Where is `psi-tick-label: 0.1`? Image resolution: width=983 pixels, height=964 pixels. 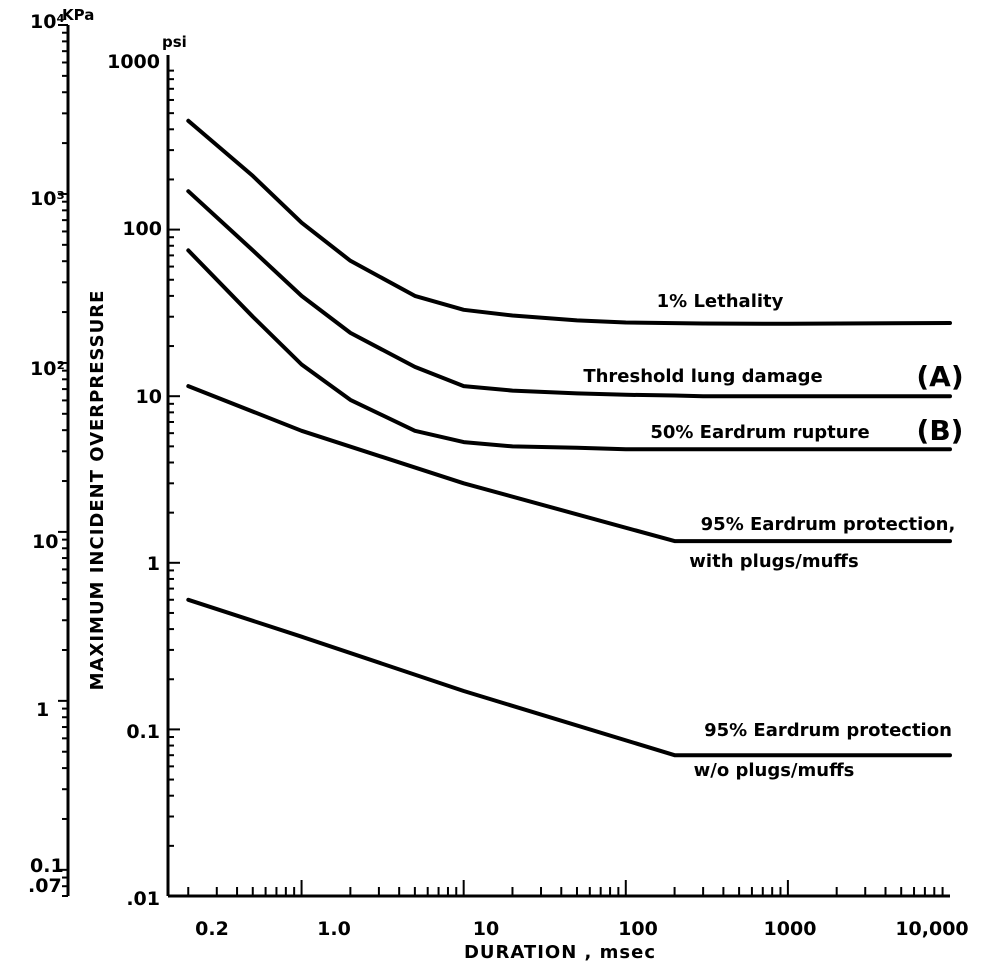 psi-tick-label: 0.1 is located at coordinates (143, 732).